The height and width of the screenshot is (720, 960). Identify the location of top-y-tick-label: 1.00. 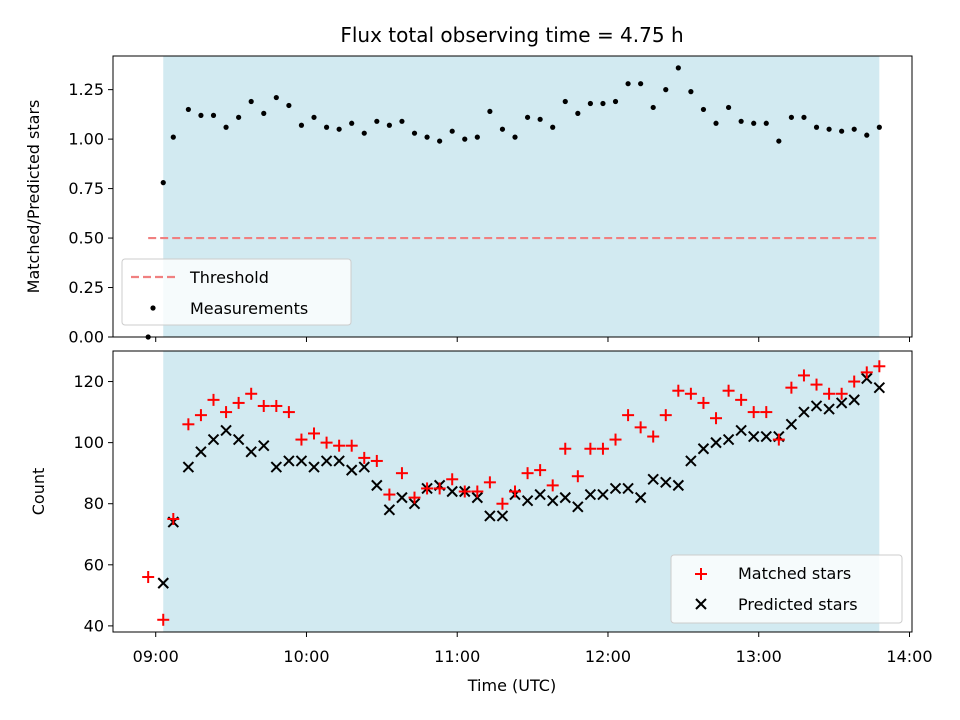
(86, 139).